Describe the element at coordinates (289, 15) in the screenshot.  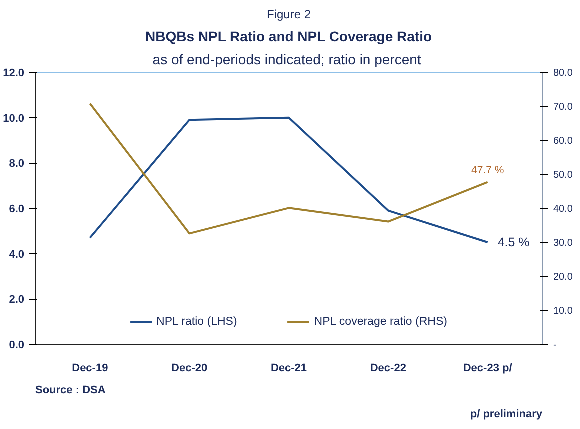
I see `caption: Figure 2` at that location.